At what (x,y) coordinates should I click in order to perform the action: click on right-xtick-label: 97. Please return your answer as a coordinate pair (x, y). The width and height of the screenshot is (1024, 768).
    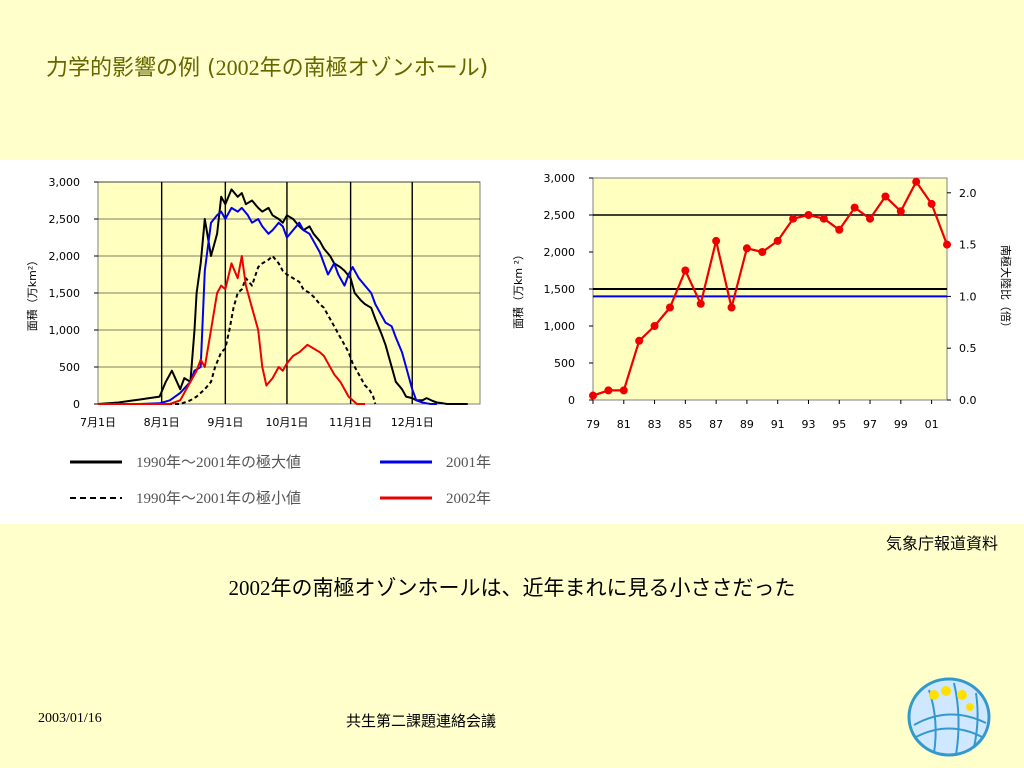
    Looking at the image, I should click on (870, 424).